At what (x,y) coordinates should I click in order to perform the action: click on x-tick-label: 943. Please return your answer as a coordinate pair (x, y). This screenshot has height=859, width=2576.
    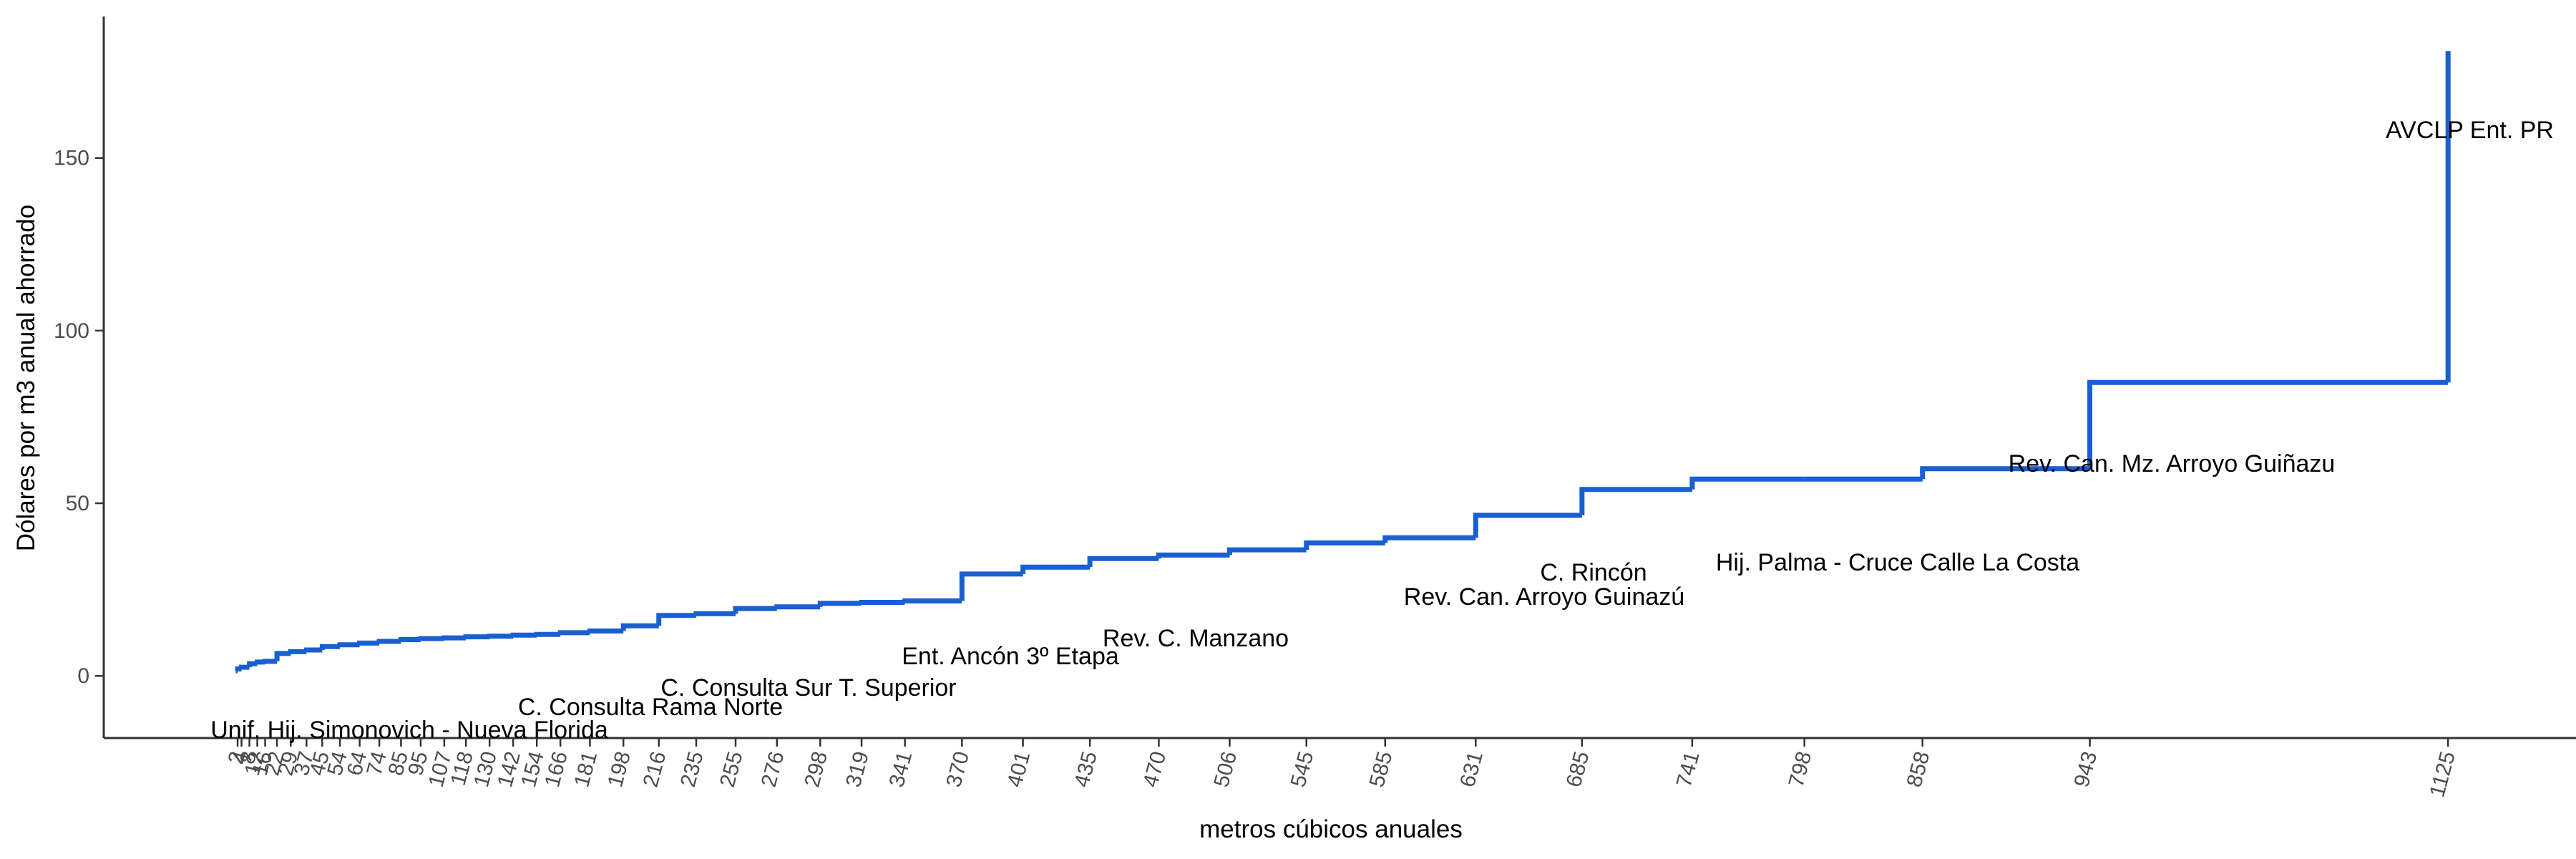
    Looking at the image, I should click on (2085, 769).